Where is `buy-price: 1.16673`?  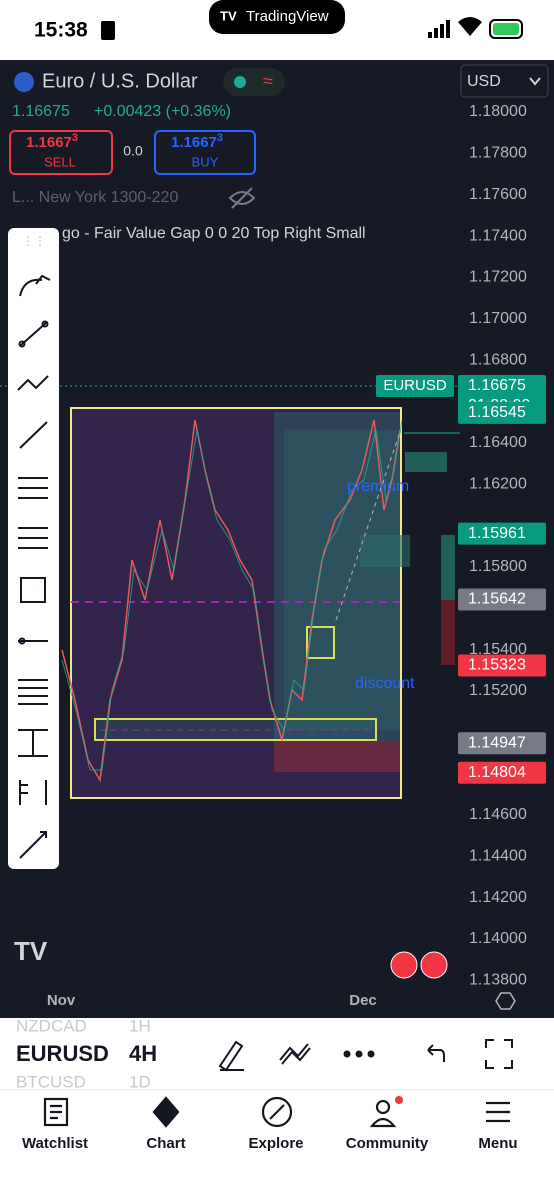 buy-price: 1.16673 is located at coordinates (197, 141).